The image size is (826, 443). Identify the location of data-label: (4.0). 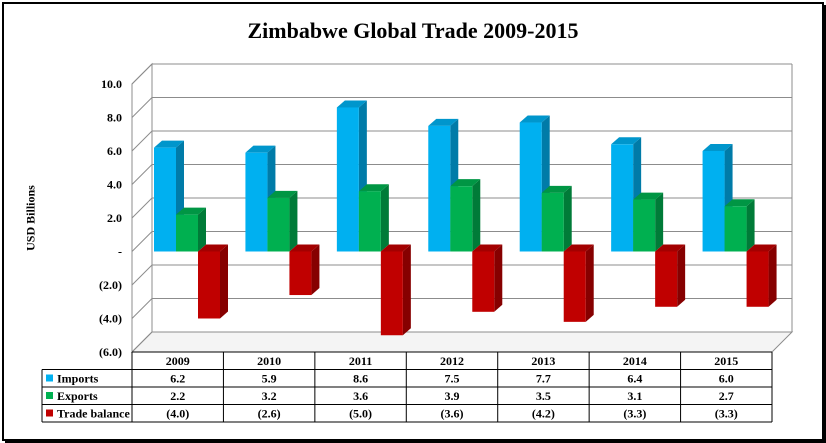
(177, 414).